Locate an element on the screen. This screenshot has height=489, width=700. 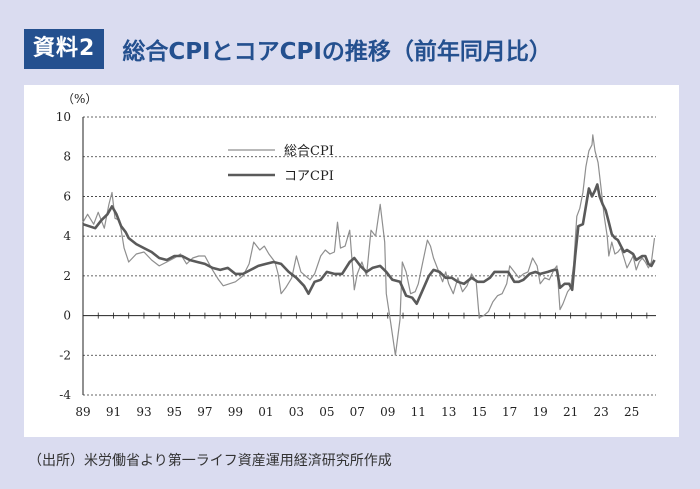
y-tick-label: 6 is located at coordinates (67, 196).